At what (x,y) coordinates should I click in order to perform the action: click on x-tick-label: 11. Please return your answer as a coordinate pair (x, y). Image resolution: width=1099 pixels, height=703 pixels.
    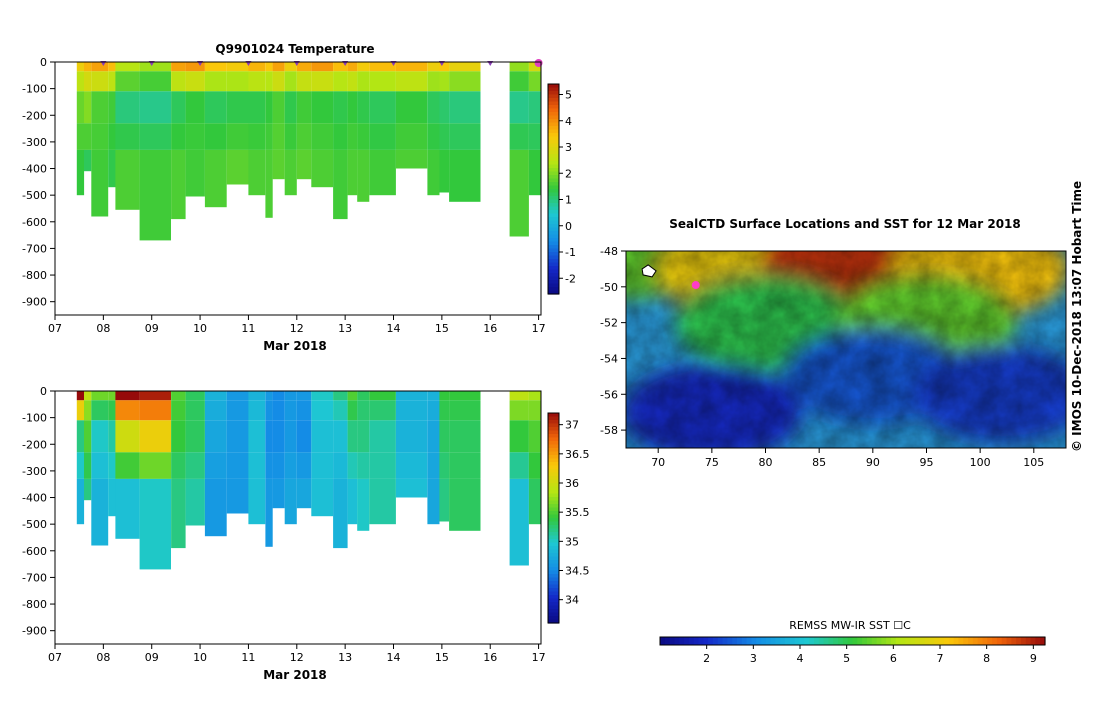
    Looking at the image, I should click on (248, 328).